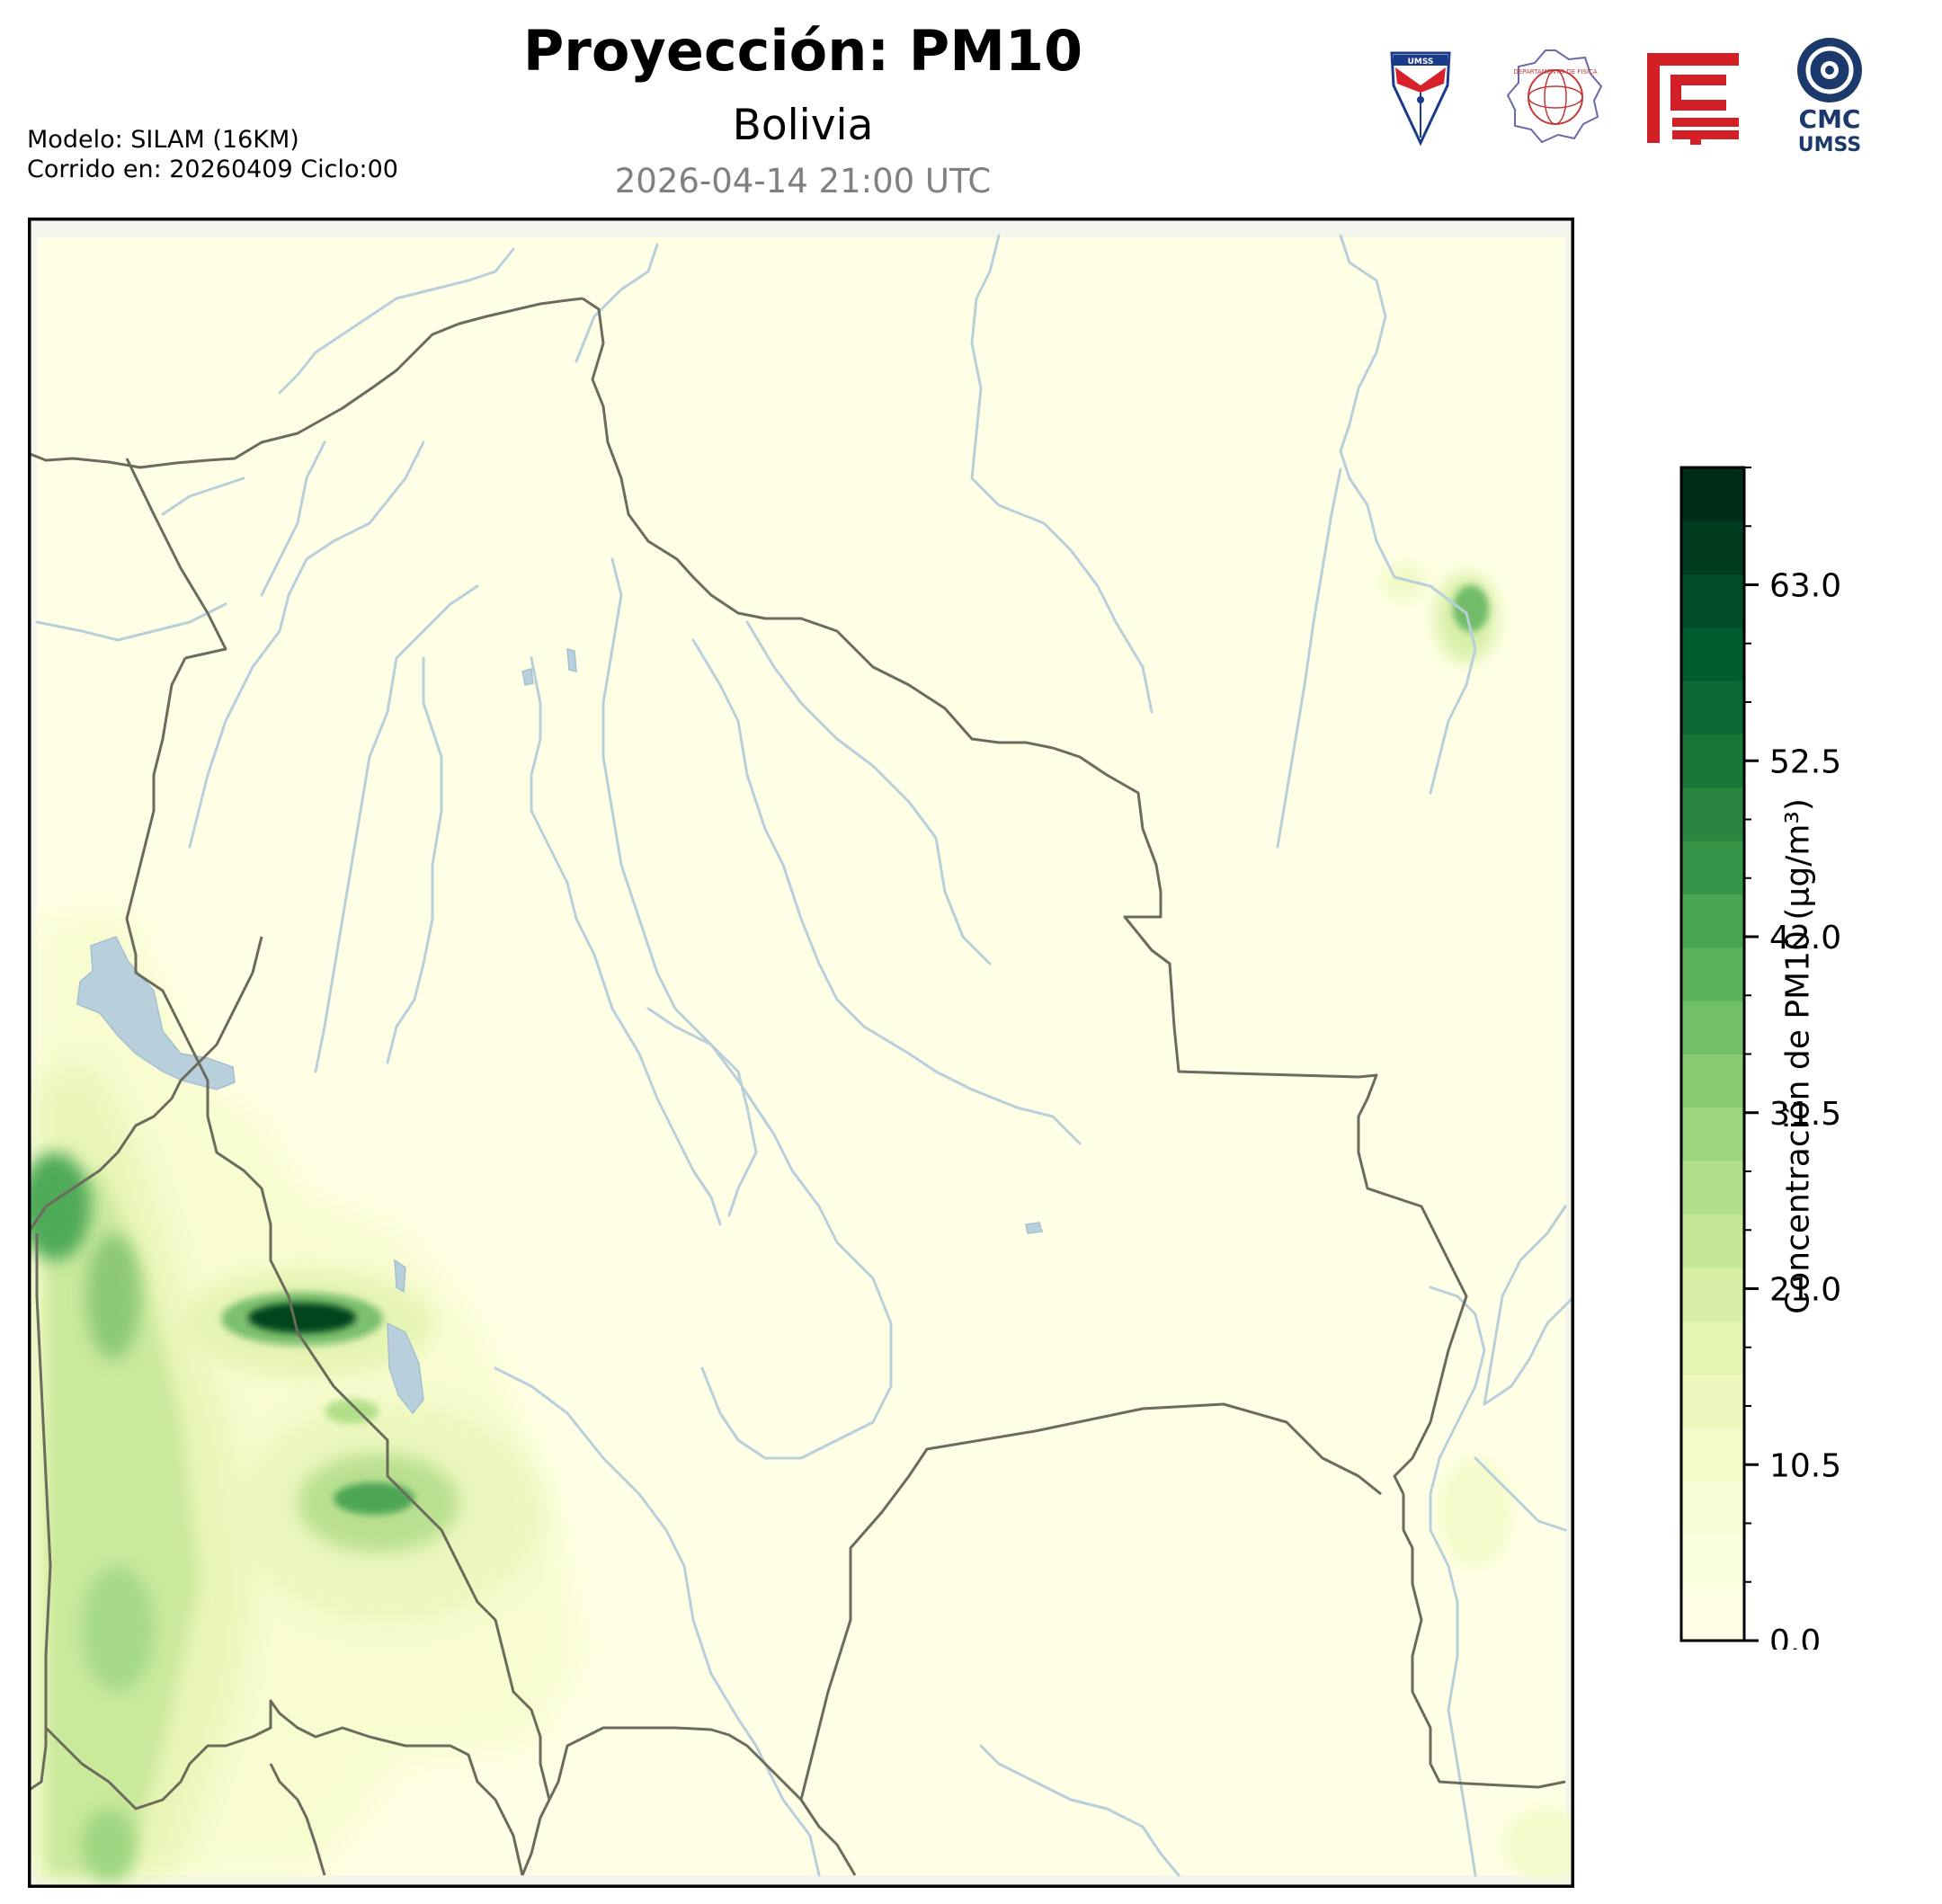 The image size is (1942, 1904). What do you see at coordinates (374, 1431) in the screenshot?
I see `border-bolivia-southwest` at bounding box center [374, 1431].